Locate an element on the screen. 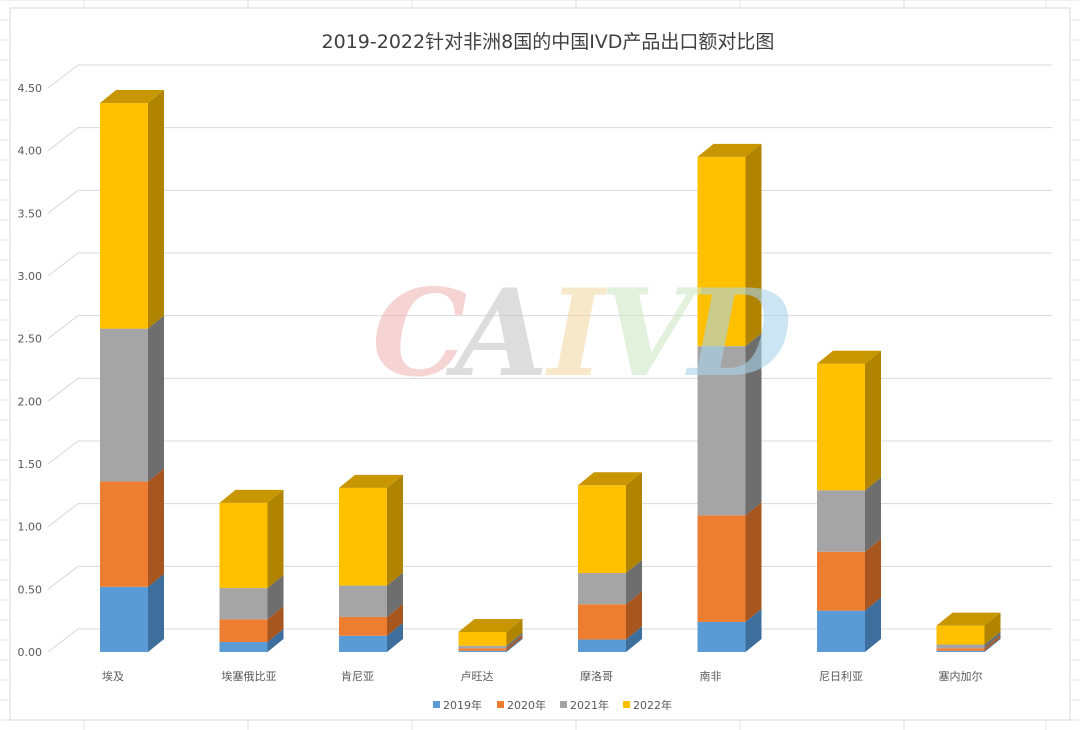 Image resolution: width=1080 pixels, height=730 pixels. watermark-letter: V is located at coordinates (652, 333).